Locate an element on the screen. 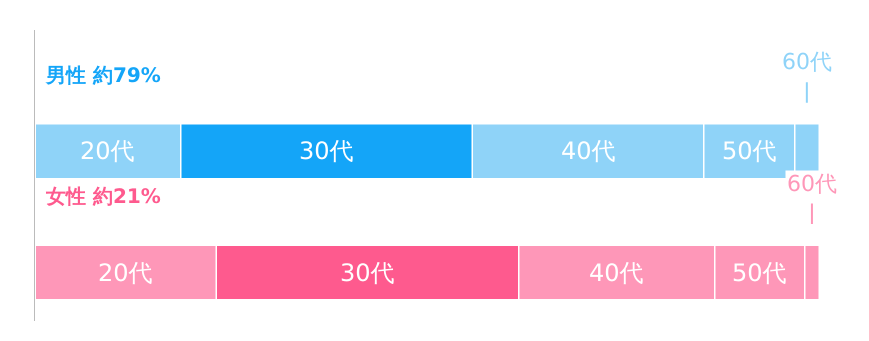  series-label: 20代 is located at coordinates (125, 273).